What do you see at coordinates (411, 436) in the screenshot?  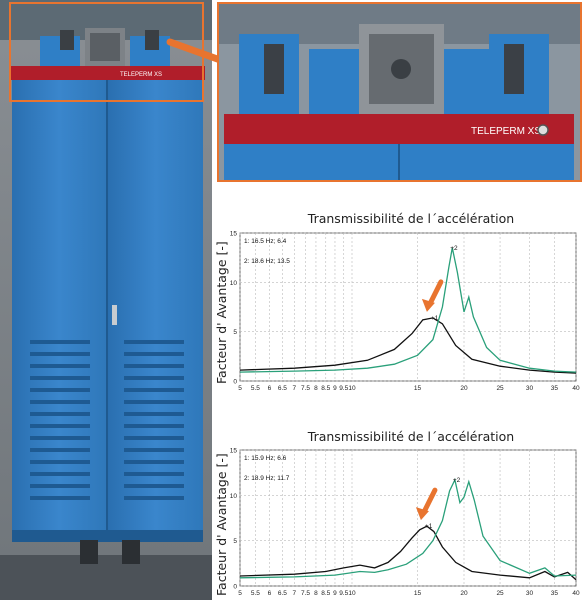 I see `chart2-title: Transmissibilité de l´accélération` at bounding box center [411, 436].